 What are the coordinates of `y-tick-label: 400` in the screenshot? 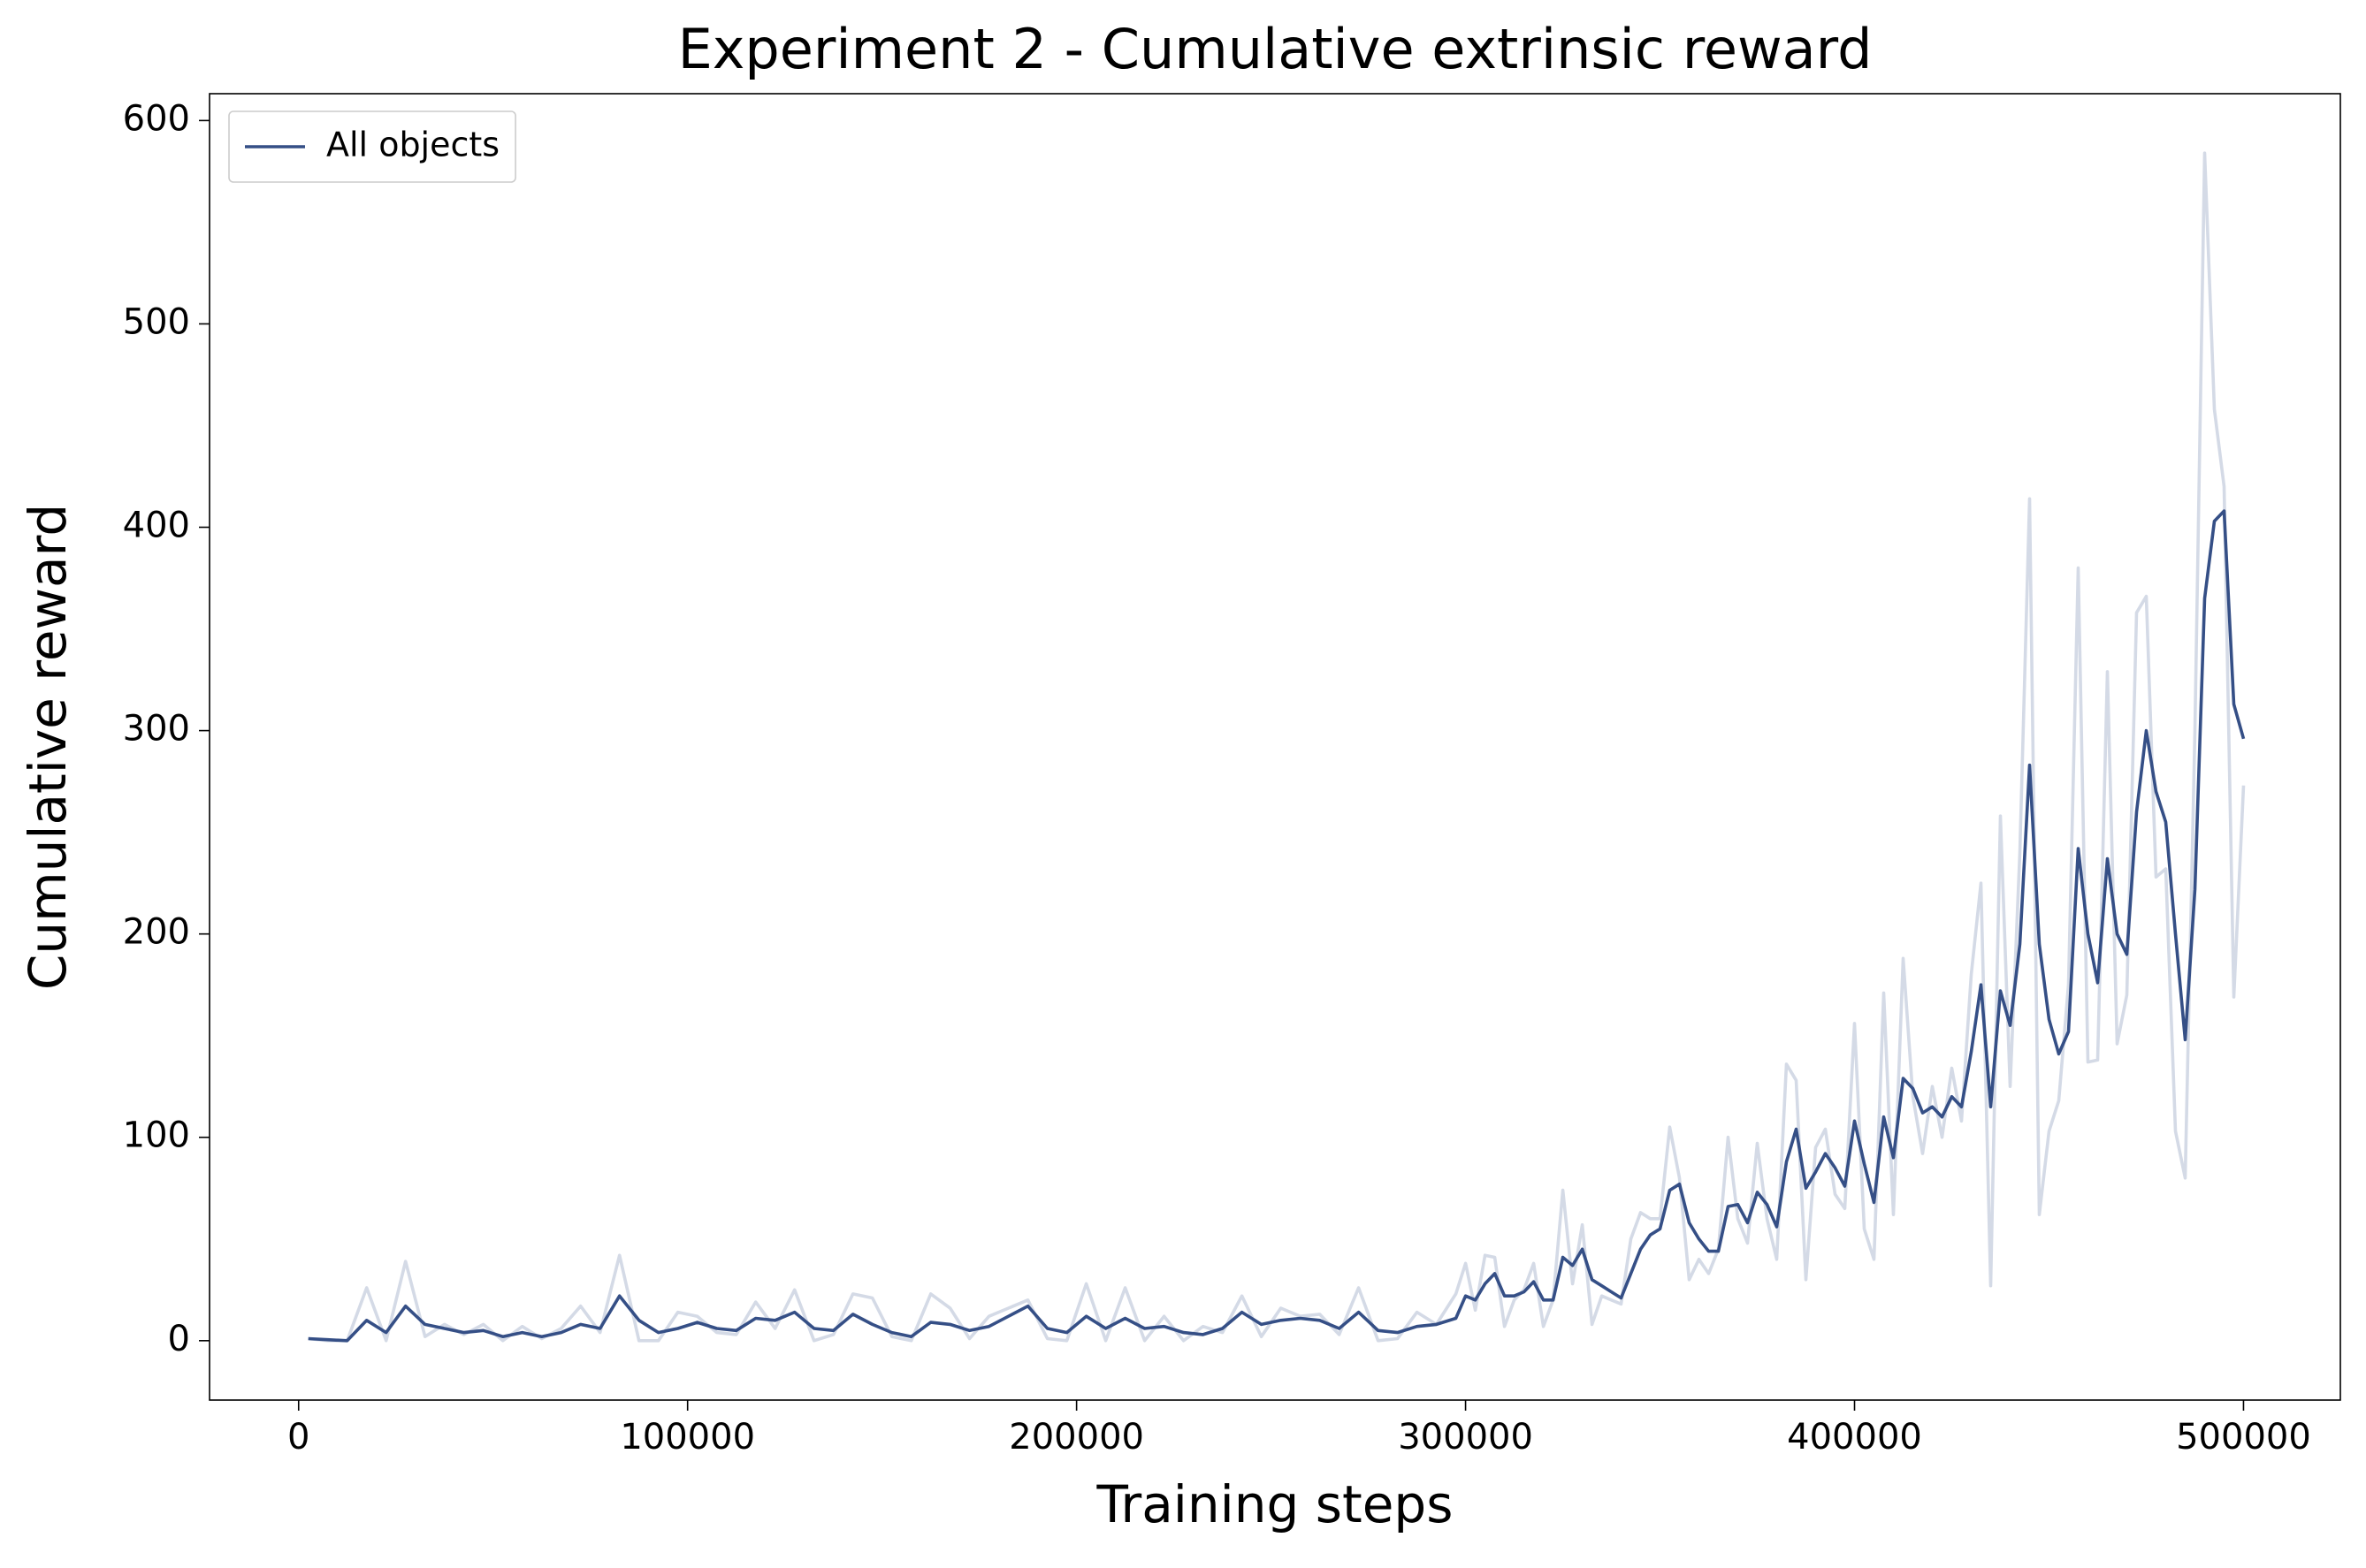 It's located at (157, 526).